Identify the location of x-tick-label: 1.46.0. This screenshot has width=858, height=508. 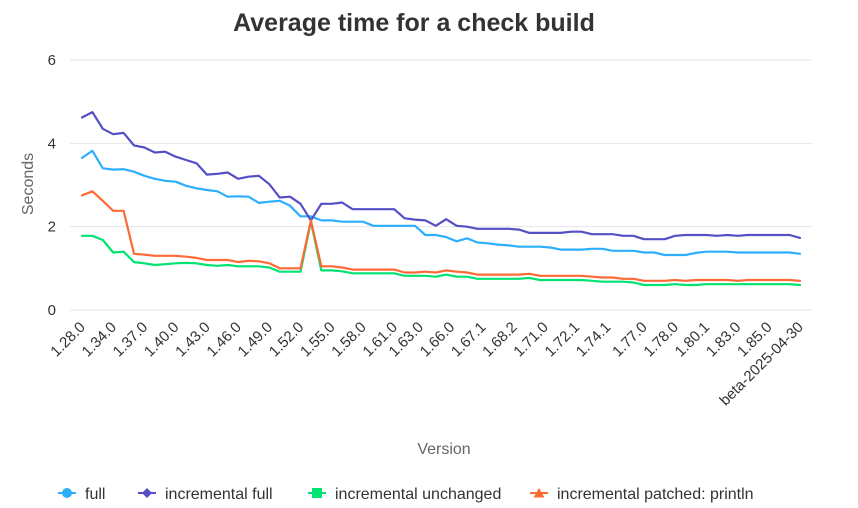
(224, 340).